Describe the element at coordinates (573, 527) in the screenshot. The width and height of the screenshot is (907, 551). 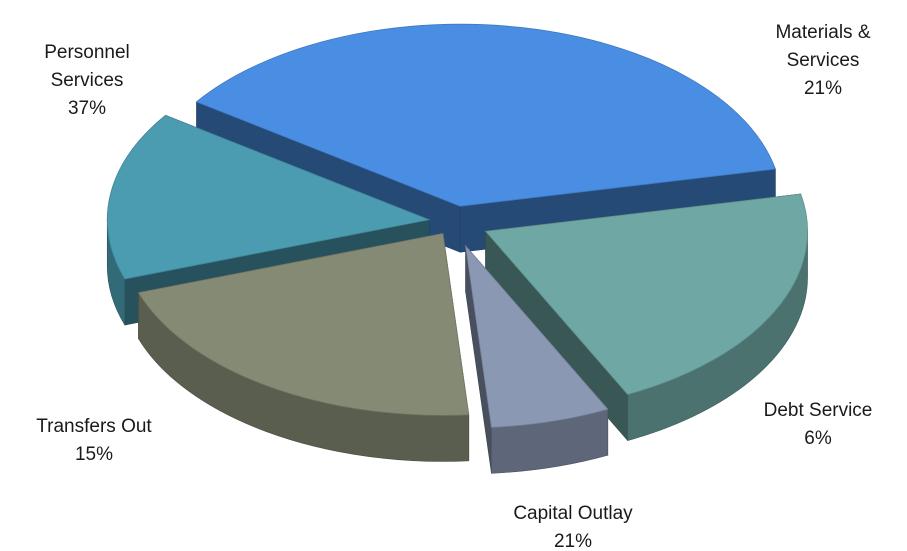
I see `data-label-capital-outlay: Capital Outlay 21%` at that location.